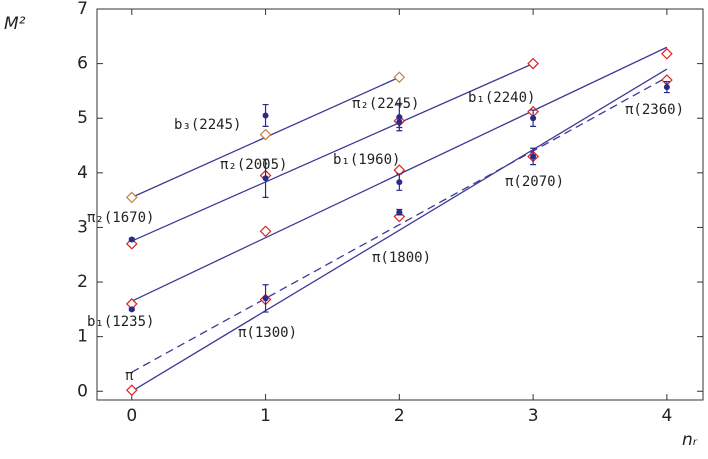 Image resolution: width=708 pixels, height=459 pixels. Describe the element at coordinates (399, 416) in the screenshot. I see `x-tick-label: 2` at that location.